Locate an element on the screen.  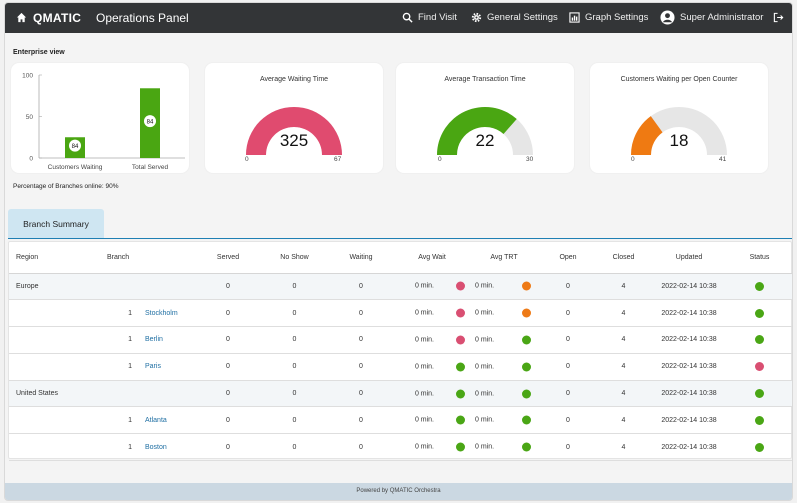
find-visit-link: Find Visit is located at coordinates (429, 17).